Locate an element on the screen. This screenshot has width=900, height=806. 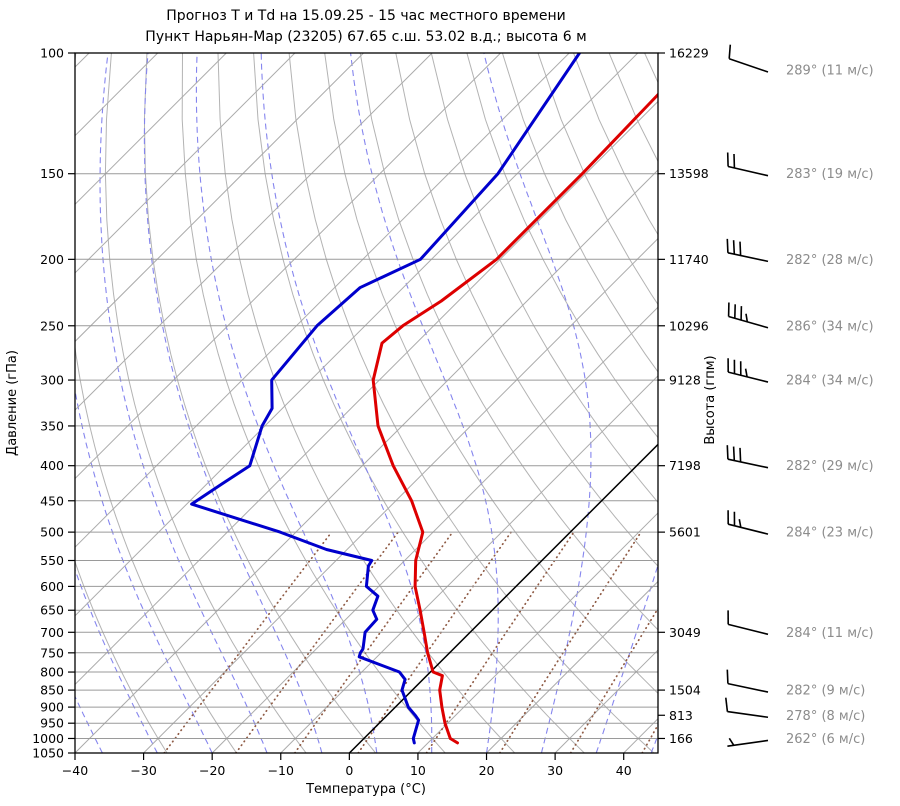
zero-isotherm is located at coordinates (503, 598).